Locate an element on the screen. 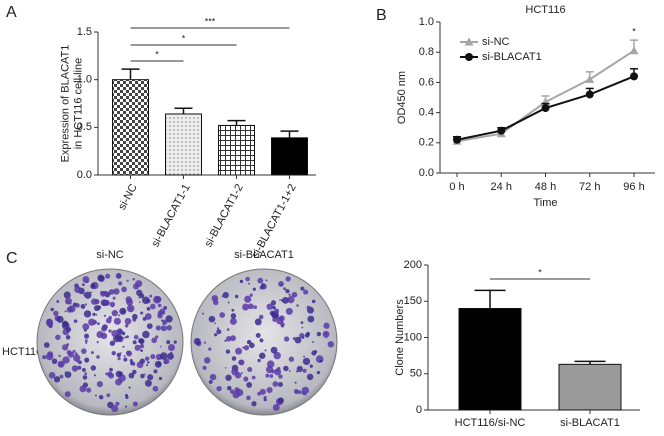 The width and height of the screenshot is (664, 436). x-tick-label: 96 h is located at coordinates (633, 187).